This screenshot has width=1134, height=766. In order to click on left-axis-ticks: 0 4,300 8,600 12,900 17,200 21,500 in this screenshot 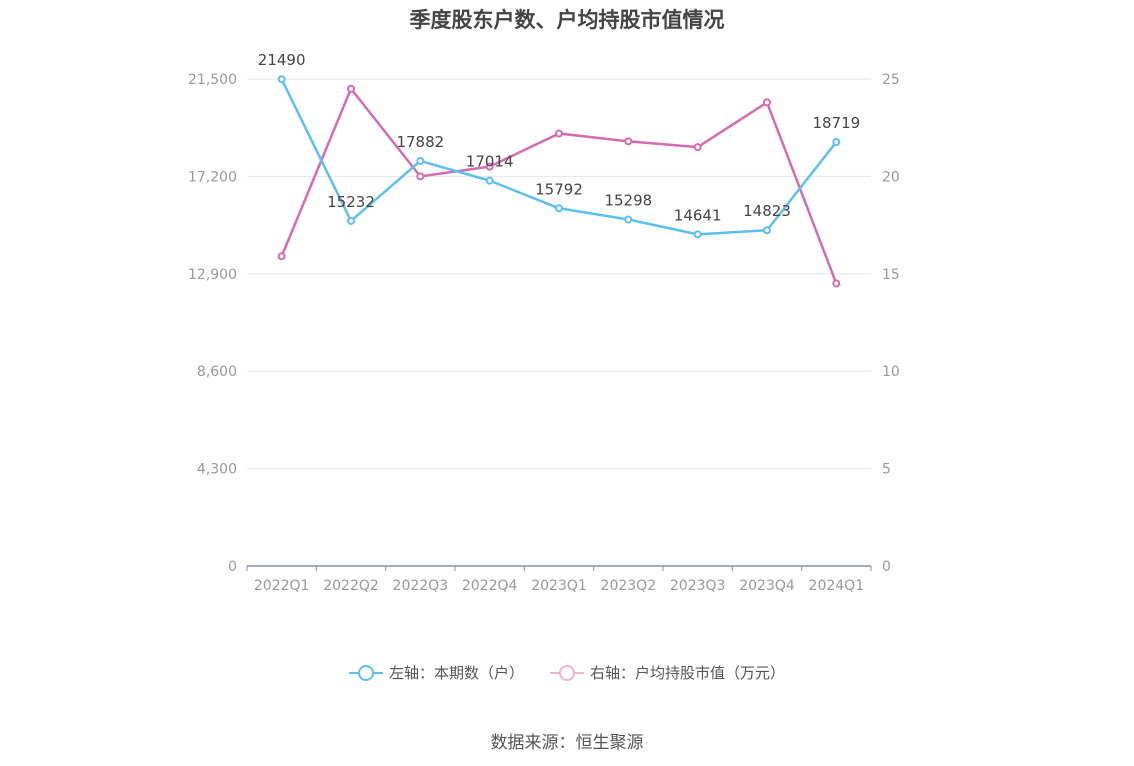, I will do `click(212, 323)`.